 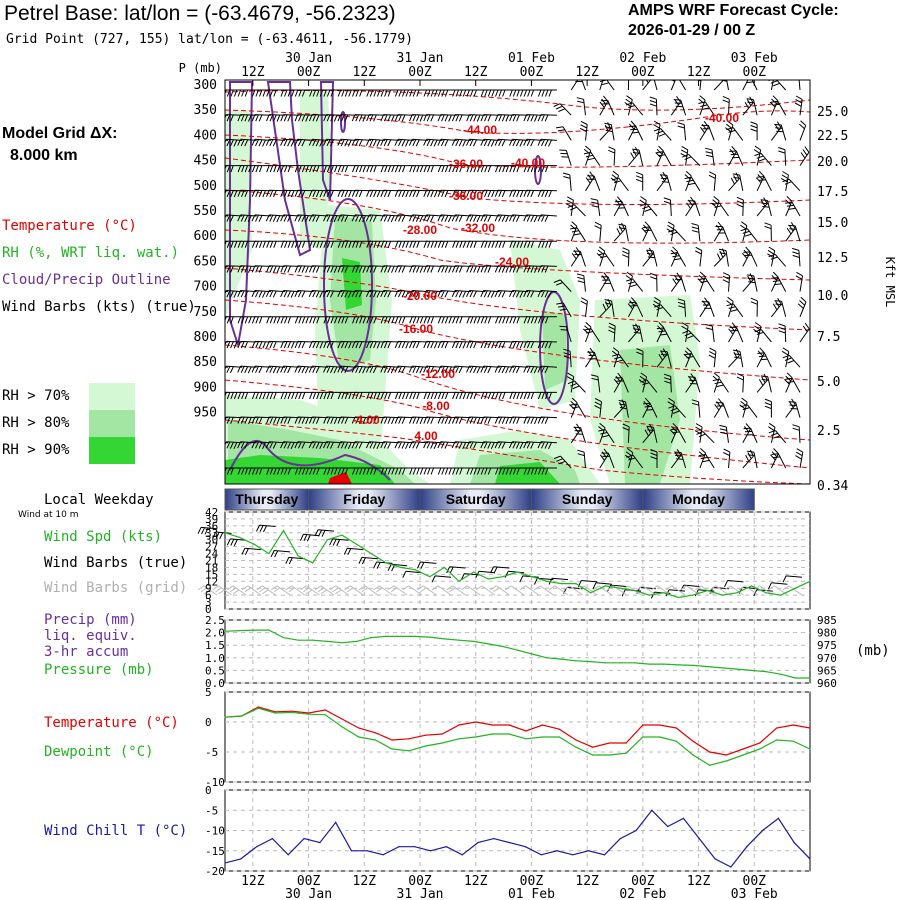 I want to click on wind-y-tick: 21, so click(x=211, y=561).